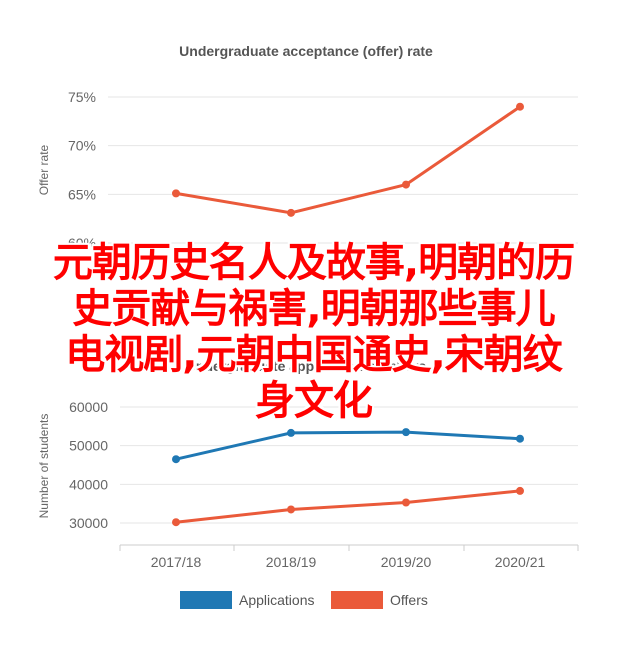 The height and width of the screenshot is (646, 627). Describe the element at coordinates (82, 243) in the screenshot. I see `chart1-y-tick-label: 60%` at that location.